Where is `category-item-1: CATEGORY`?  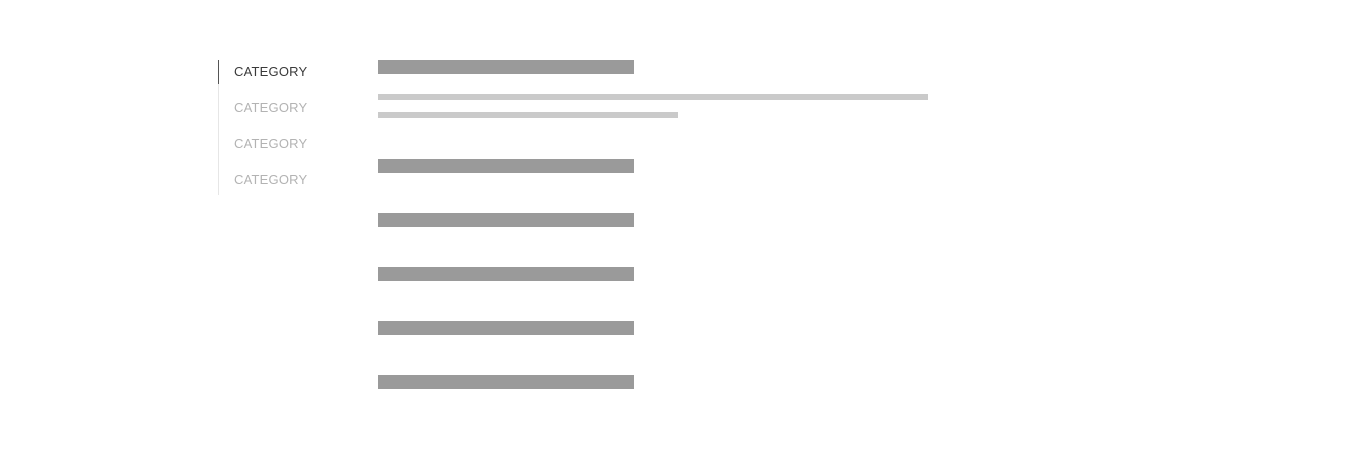
category-item-1: CATEGORY is located at coordinates (262, 72).